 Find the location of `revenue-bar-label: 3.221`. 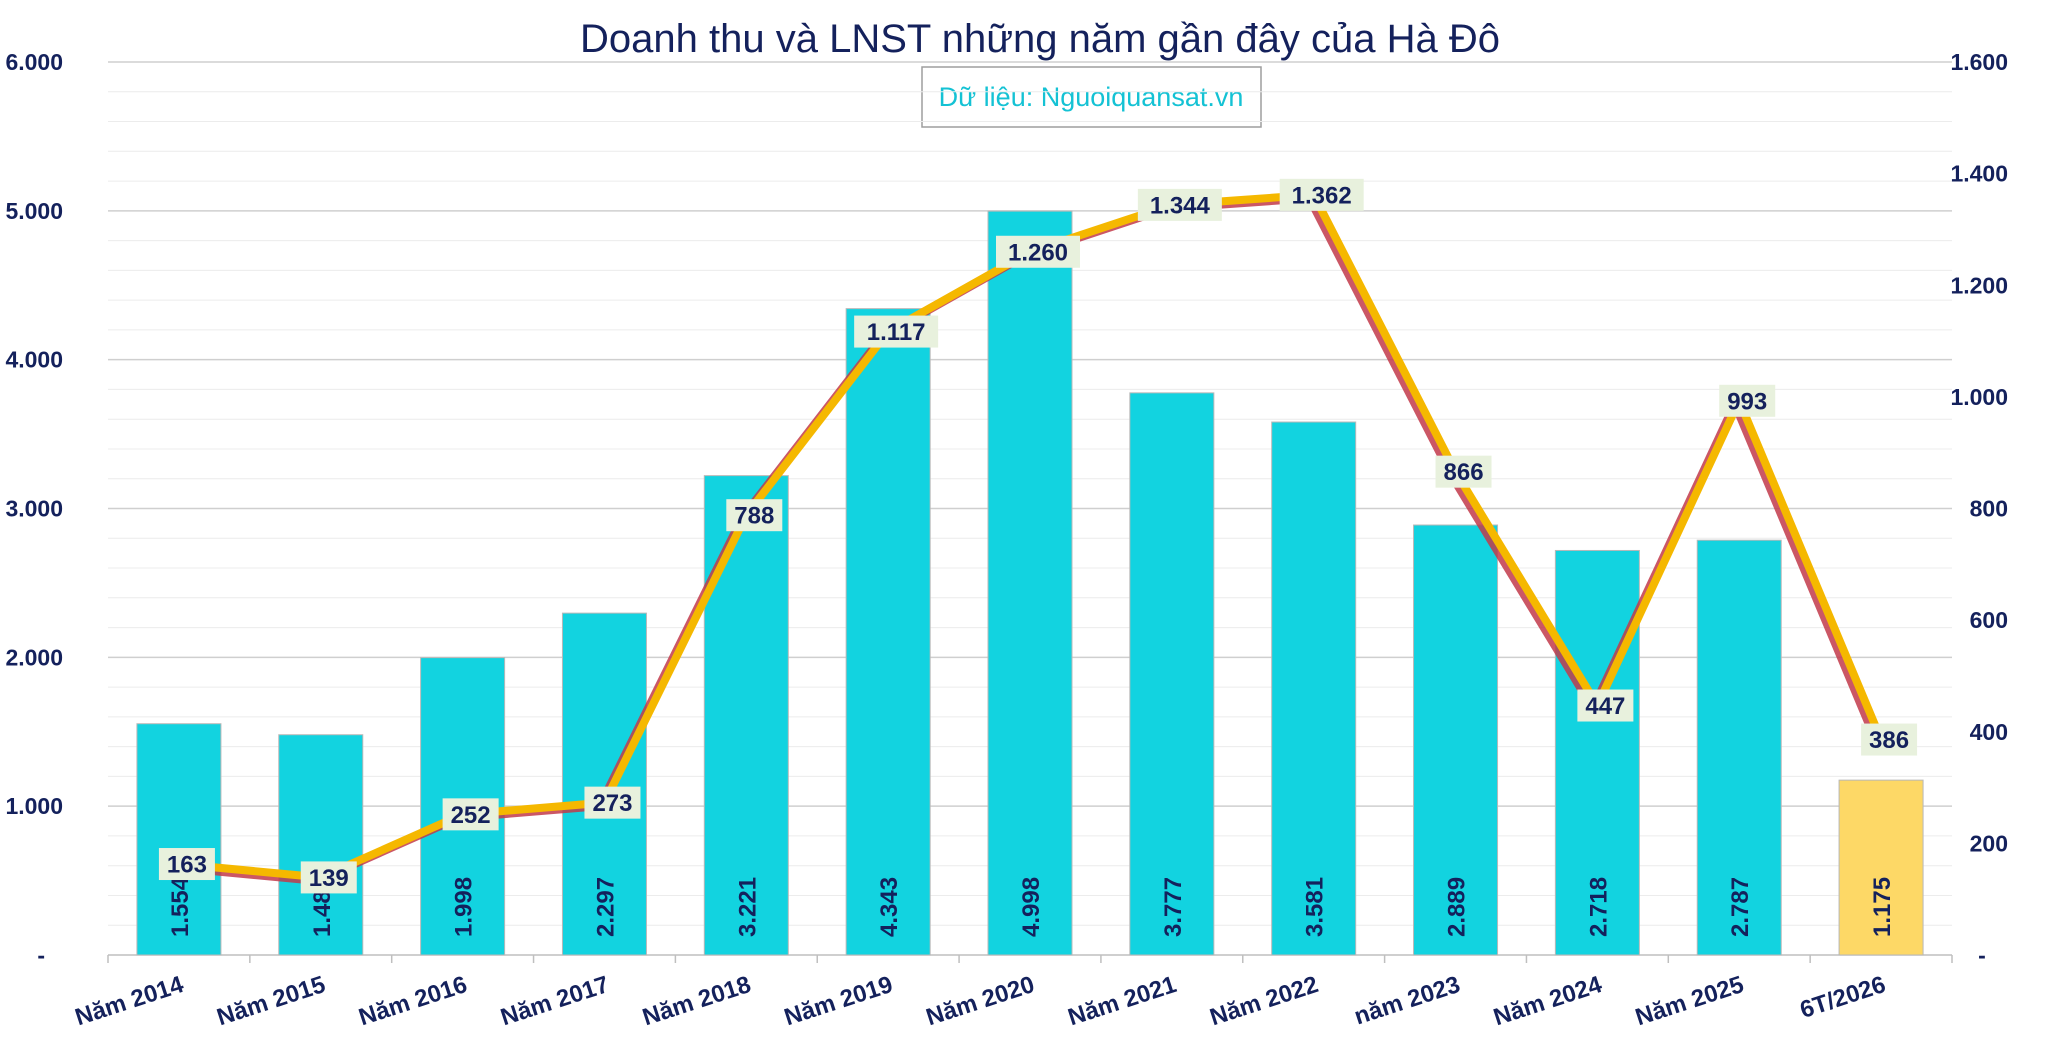

revenue-bar-label: 3.221 is located at coordinates (747, 907).